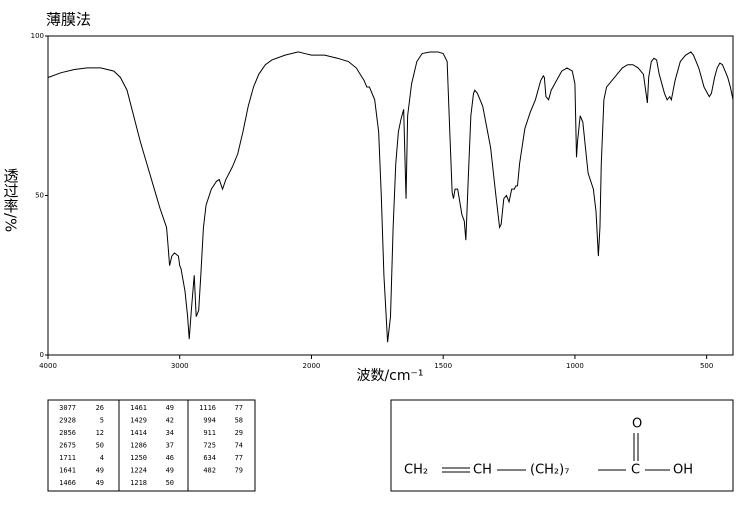 The image size is (737, 510). I want to click on peak-transmittance: 4, so click(102, 458).